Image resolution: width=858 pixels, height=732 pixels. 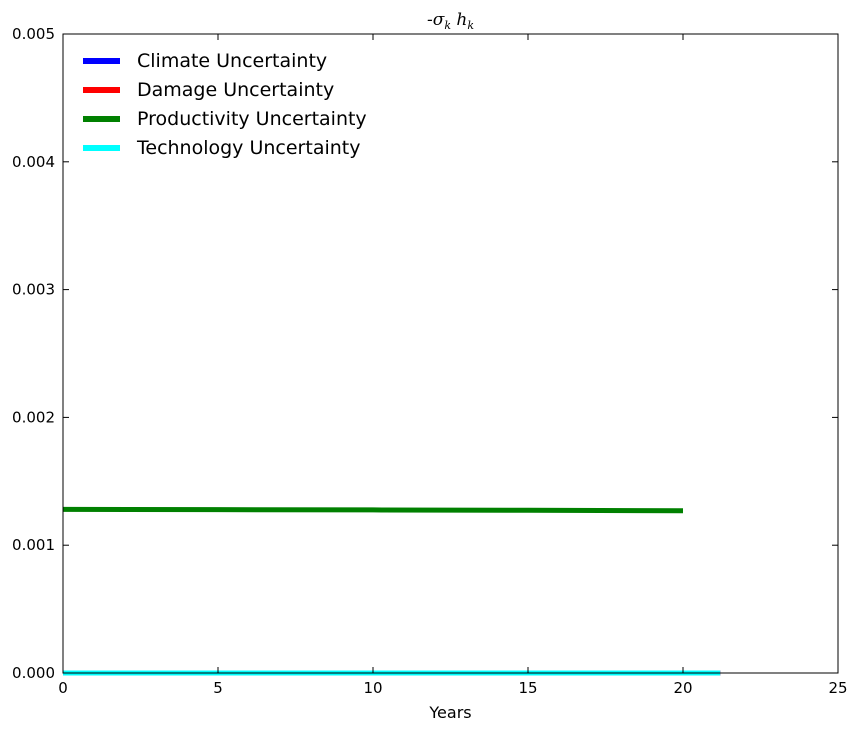 I want to click on x-tick-label: 10, so click(x=372, y=688).